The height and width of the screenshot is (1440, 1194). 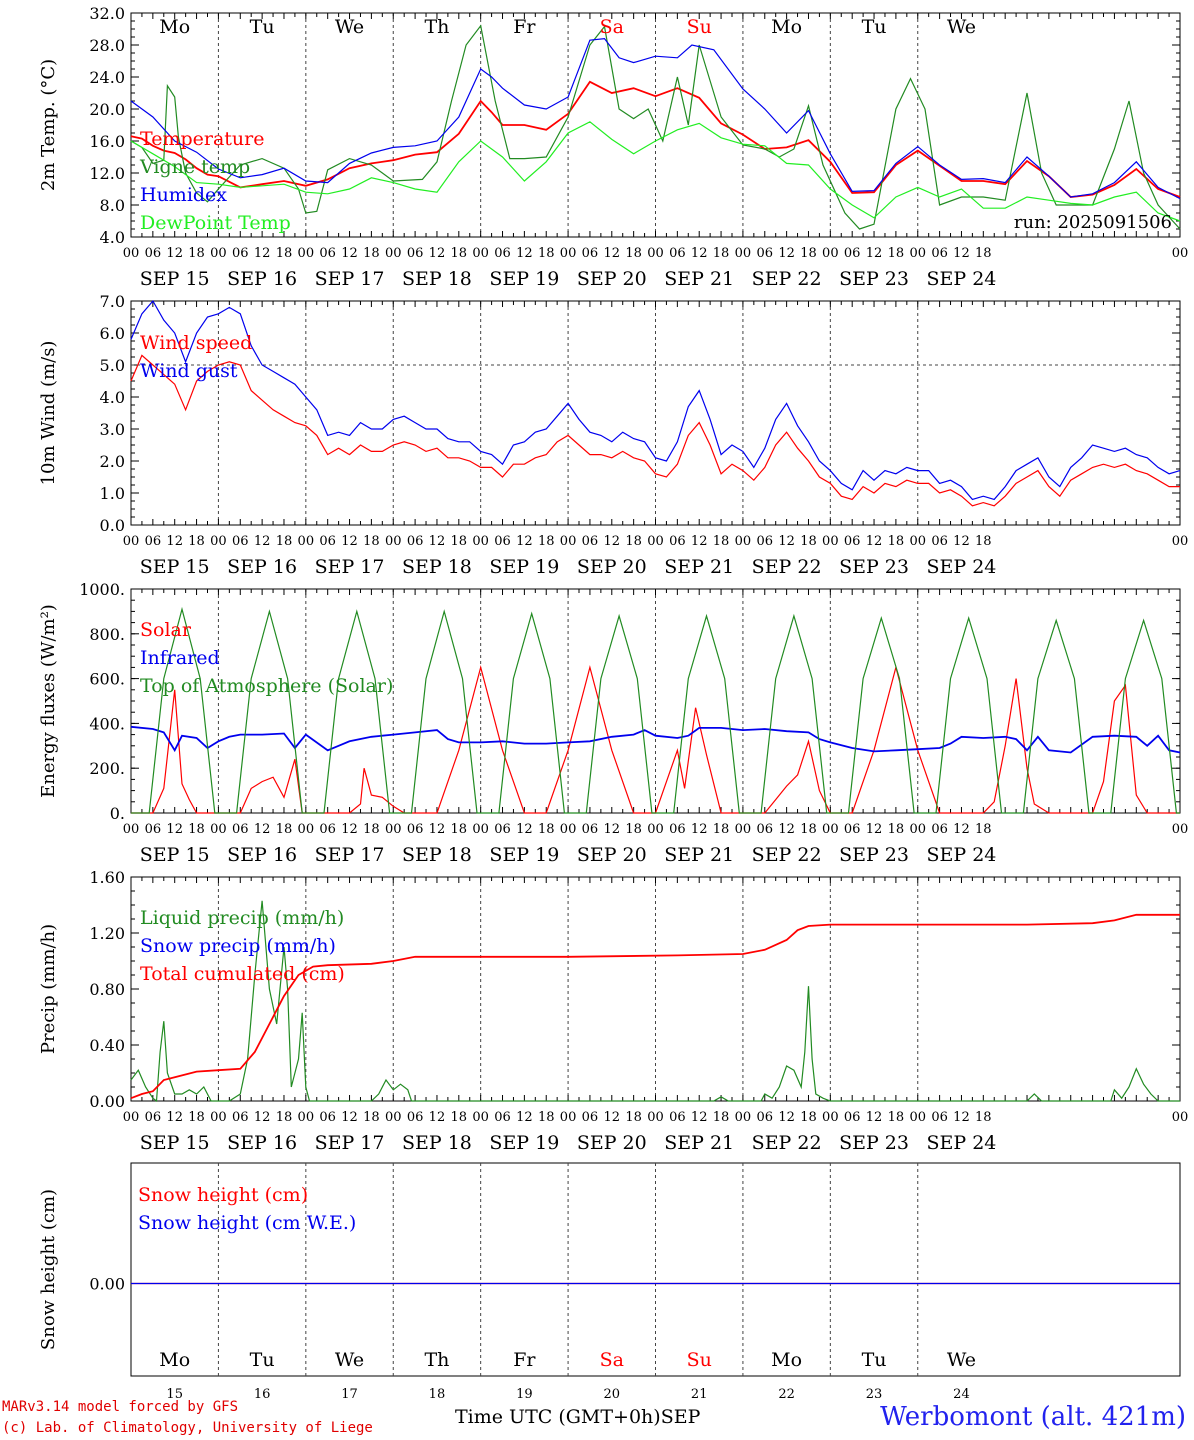 What do you see at coordinates (107, 634) in the screenshot?
I see `y-tick-label: 800.` at bounding box center [107, 634].